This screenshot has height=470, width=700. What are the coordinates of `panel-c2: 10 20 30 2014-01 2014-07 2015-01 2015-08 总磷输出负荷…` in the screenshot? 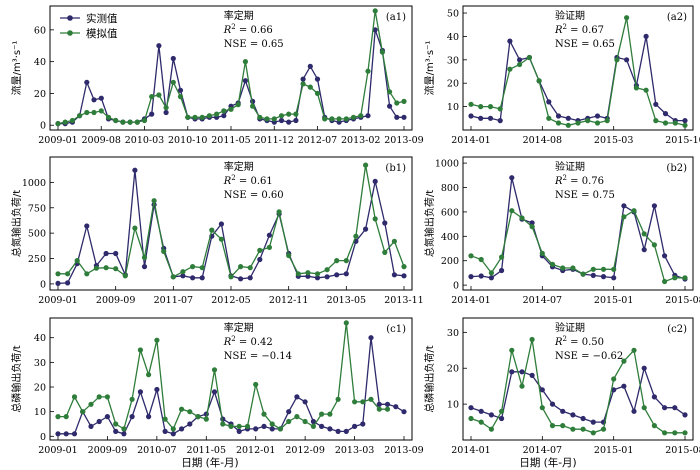 It's located at (561, 386).